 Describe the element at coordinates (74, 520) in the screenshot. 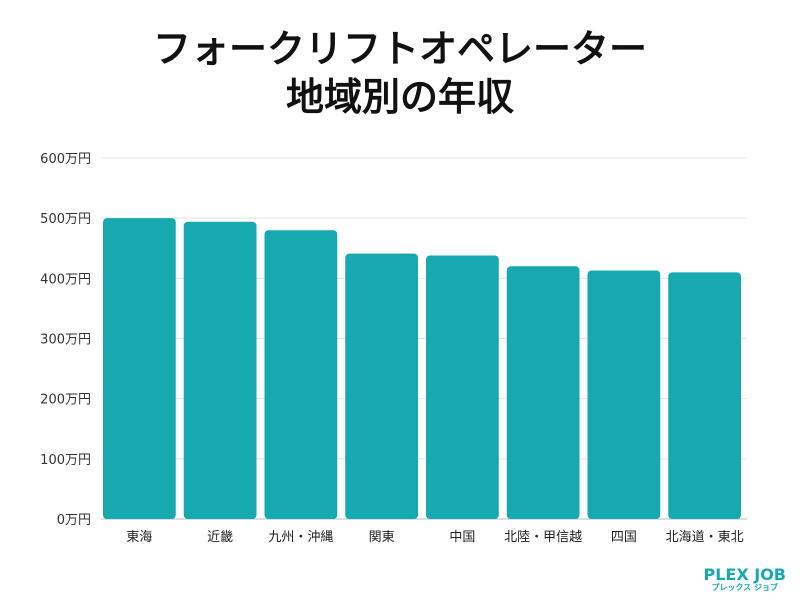

I see `y-tick-label: 0万円` at that location.